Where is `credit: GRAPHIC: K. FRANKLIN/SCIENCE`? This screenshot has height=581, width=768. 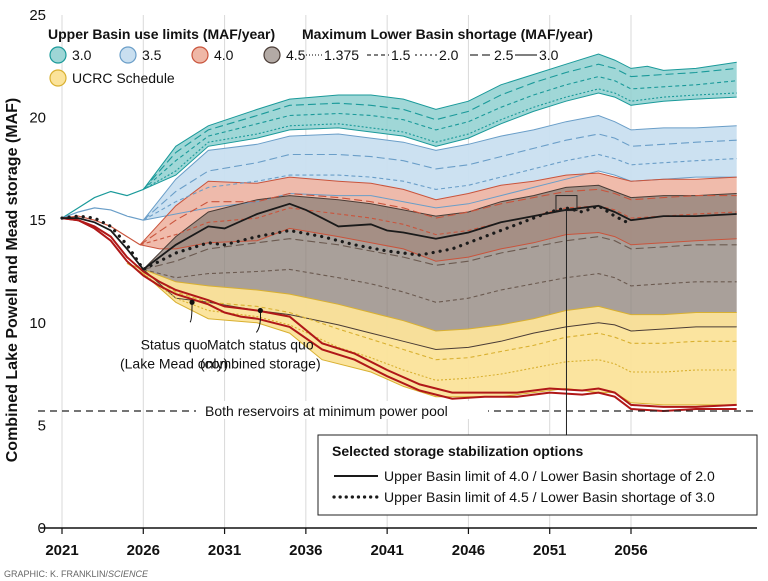 credit: GRAPHIC: K. FRANKLIN/SCIENCE is located at coordinates (76, 574).